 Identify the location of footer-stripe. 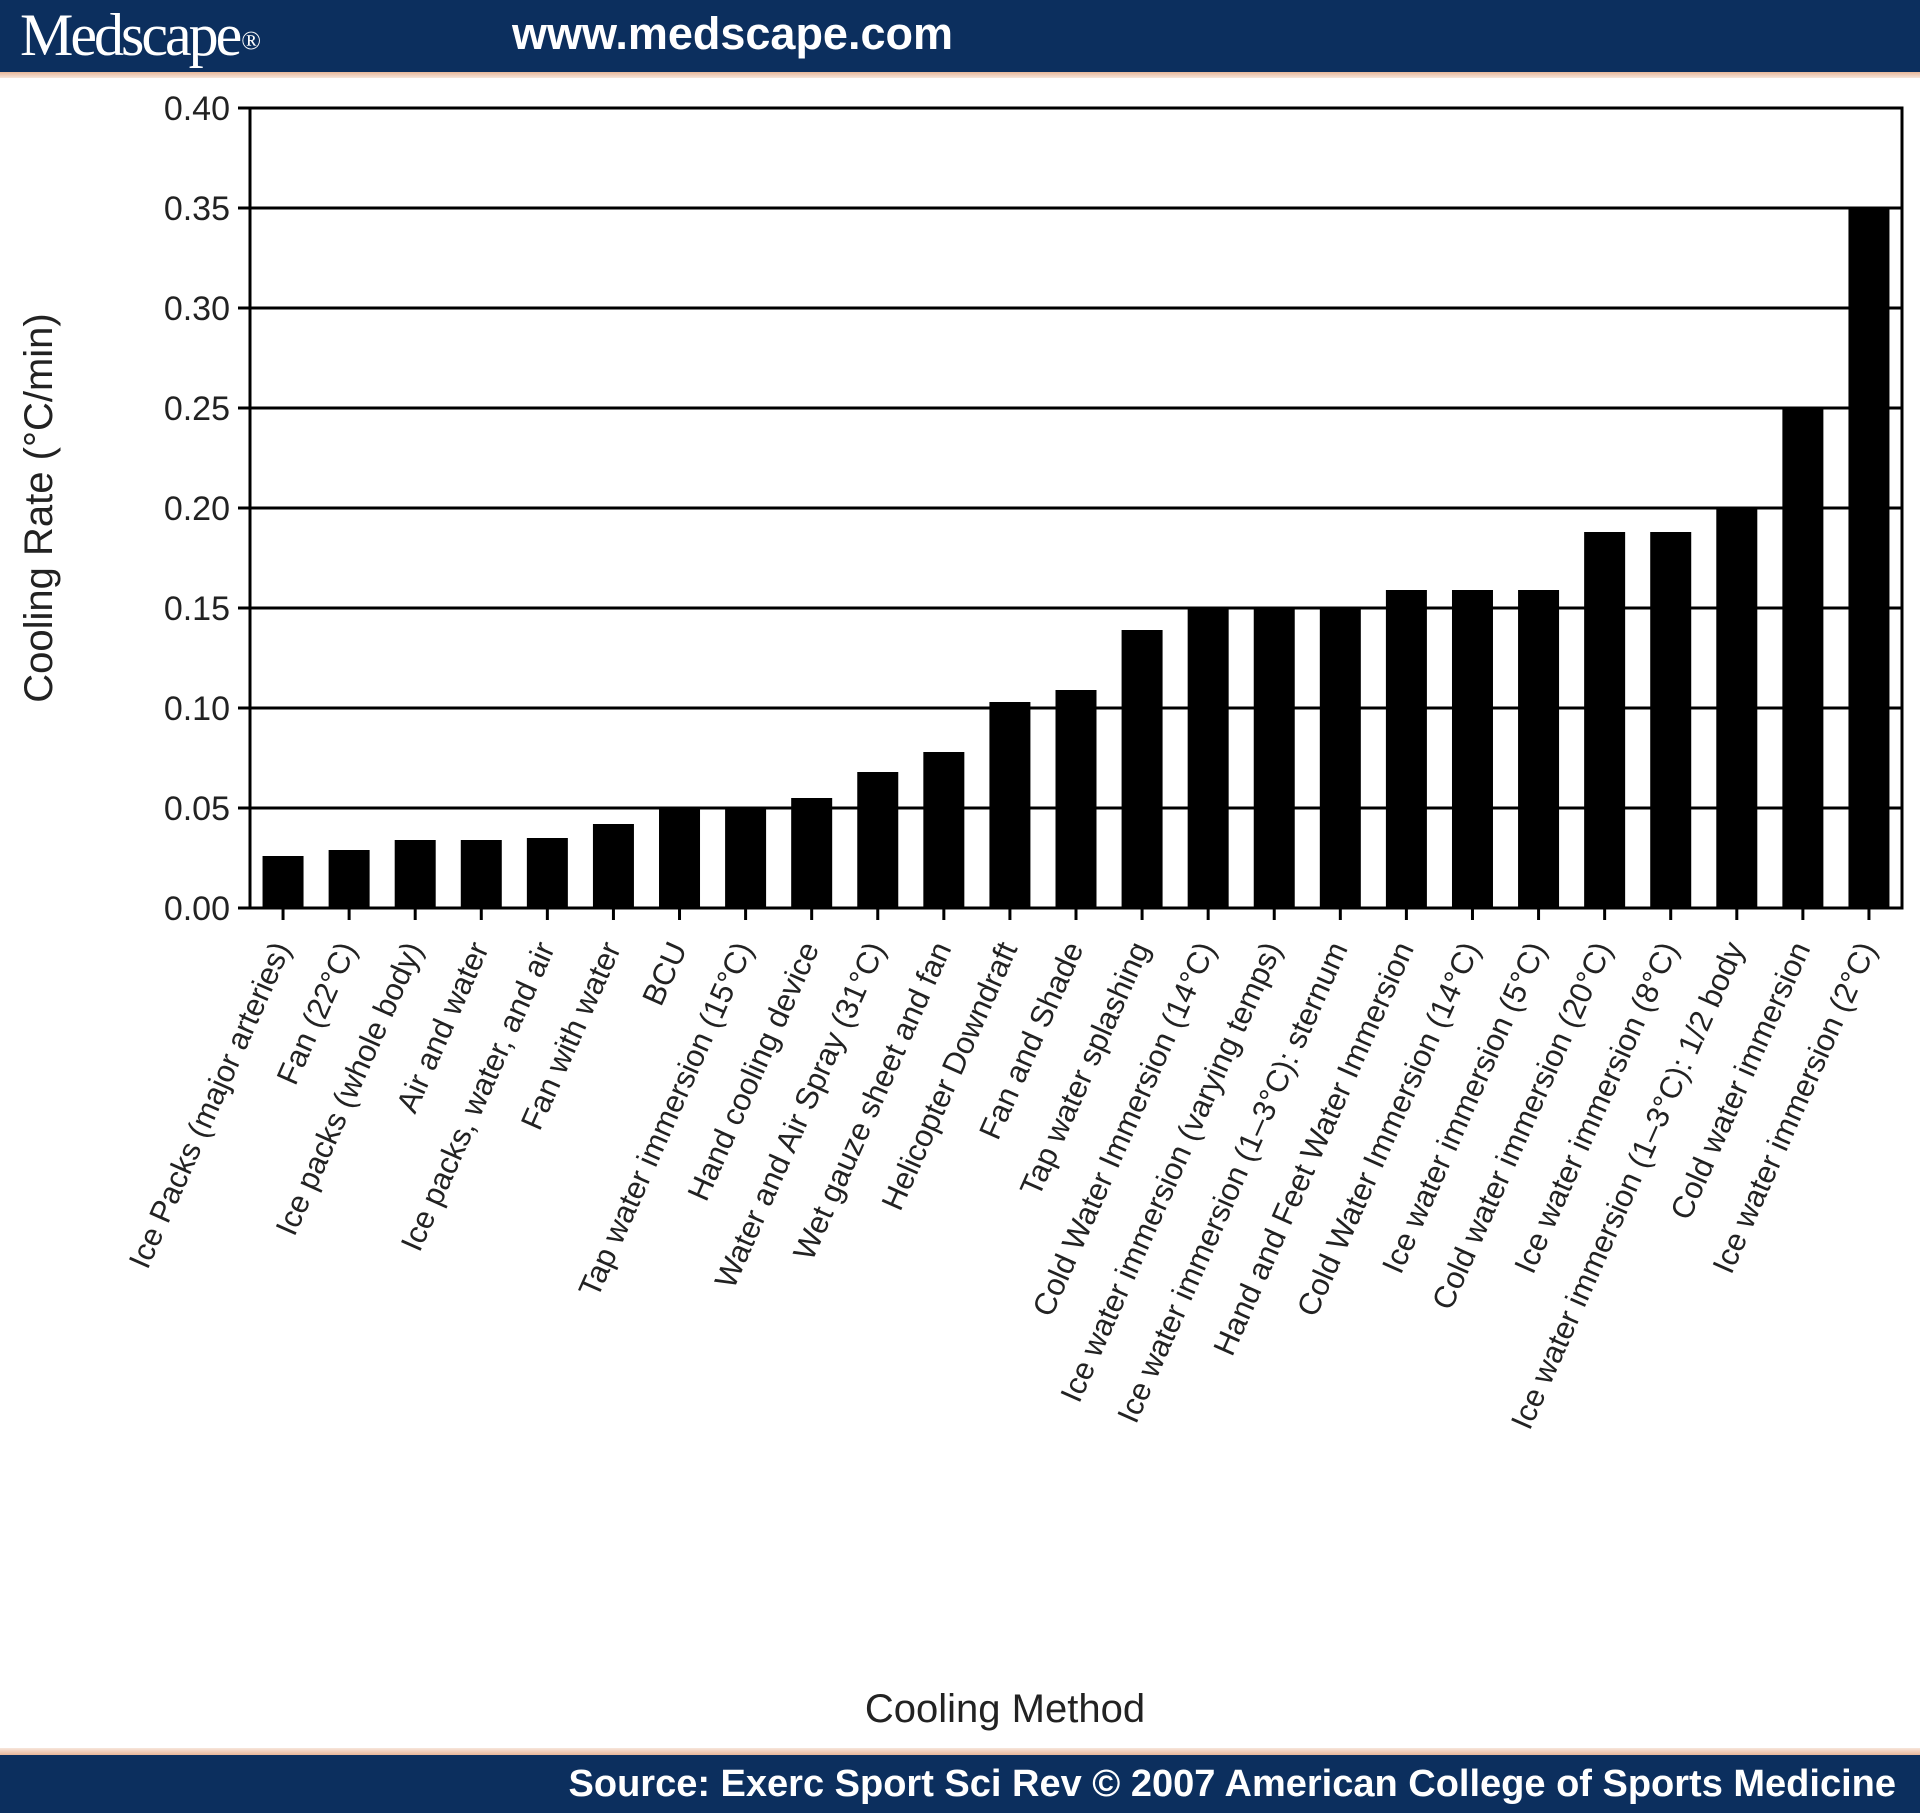
(960, 1751).